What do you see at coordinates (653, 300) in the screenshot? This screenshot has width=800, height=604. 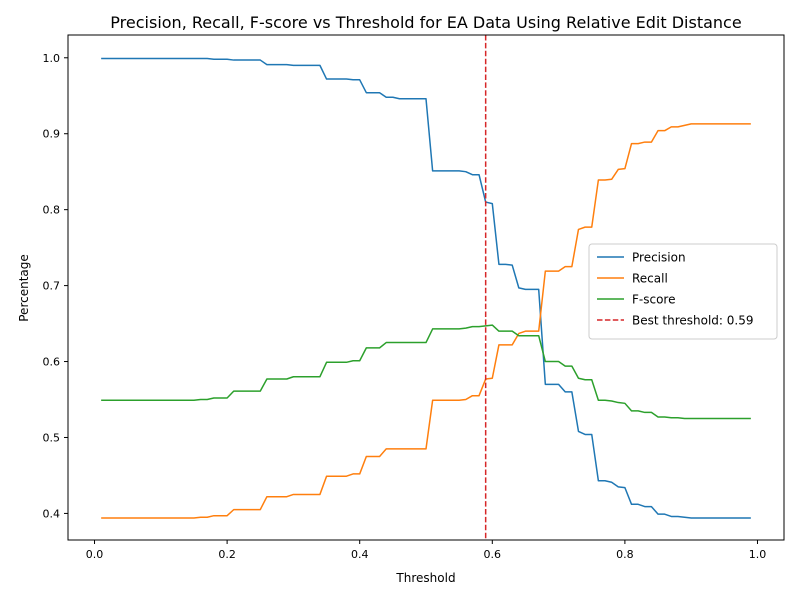 I see `legend-label-fscore: F-score` at bounding box center [653, 300].